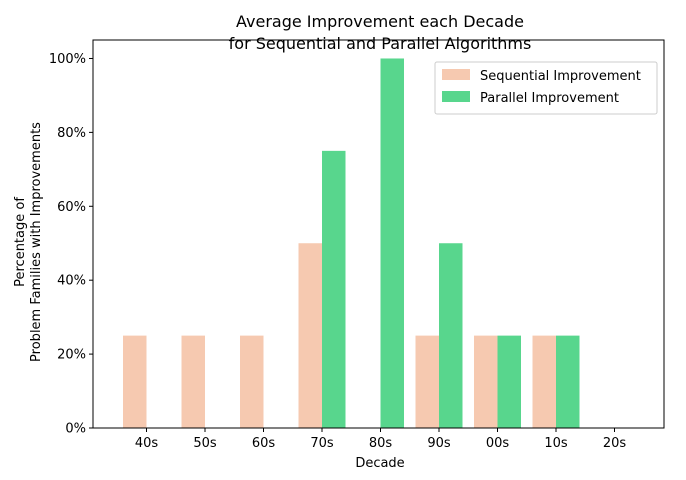 The image size is (686, 480). I want to click on x-tick-label: 00s, so click(498, 443).